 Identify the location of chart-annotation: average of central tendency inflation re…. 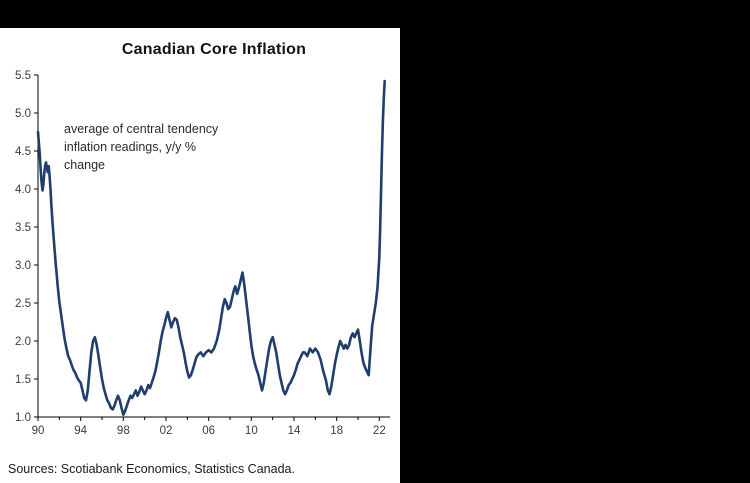
(141, 147).